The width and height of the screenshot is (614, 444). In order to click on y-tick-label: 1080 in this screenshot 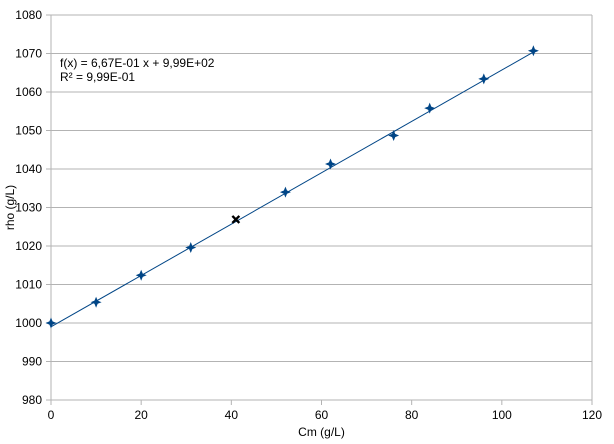, I will do `click(28, 15)`.